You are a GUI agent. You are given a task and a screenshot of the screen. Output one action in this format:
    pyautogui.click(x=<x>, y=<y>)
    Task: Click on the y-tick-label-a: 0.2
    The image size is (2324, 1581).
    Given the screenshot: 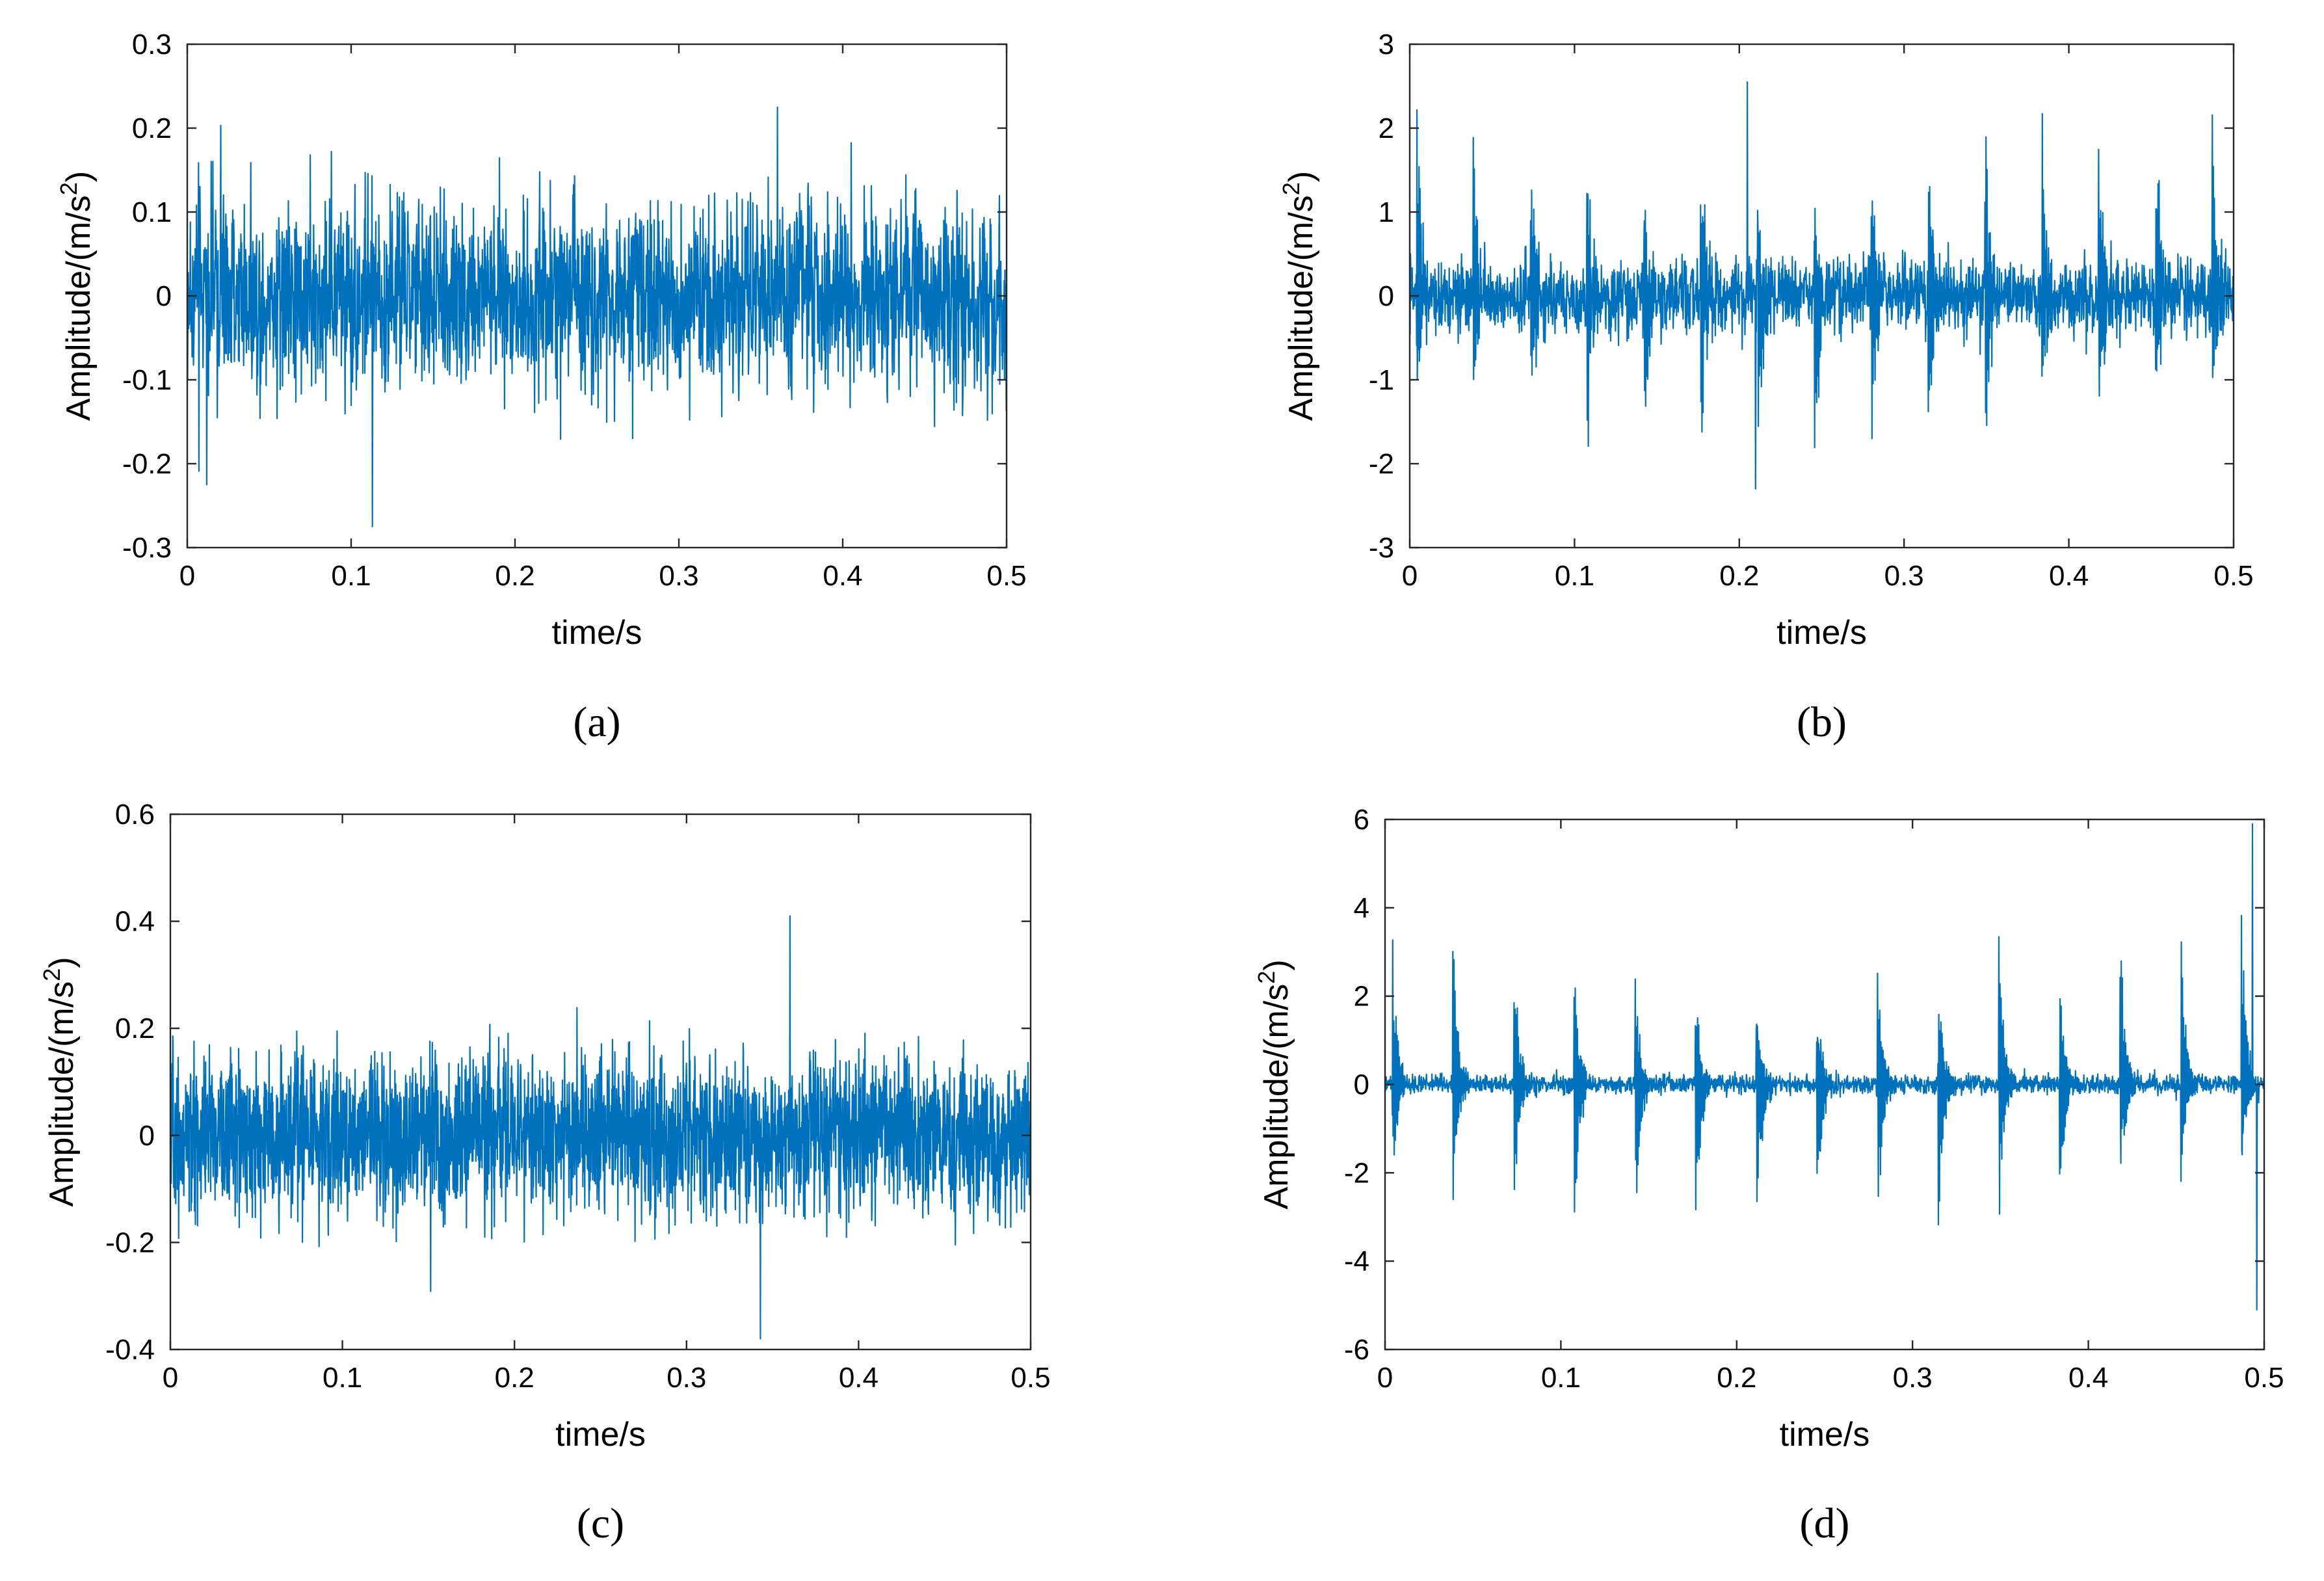 What is the action you would take?
    pyautogui.click(x=152, y=128)
    